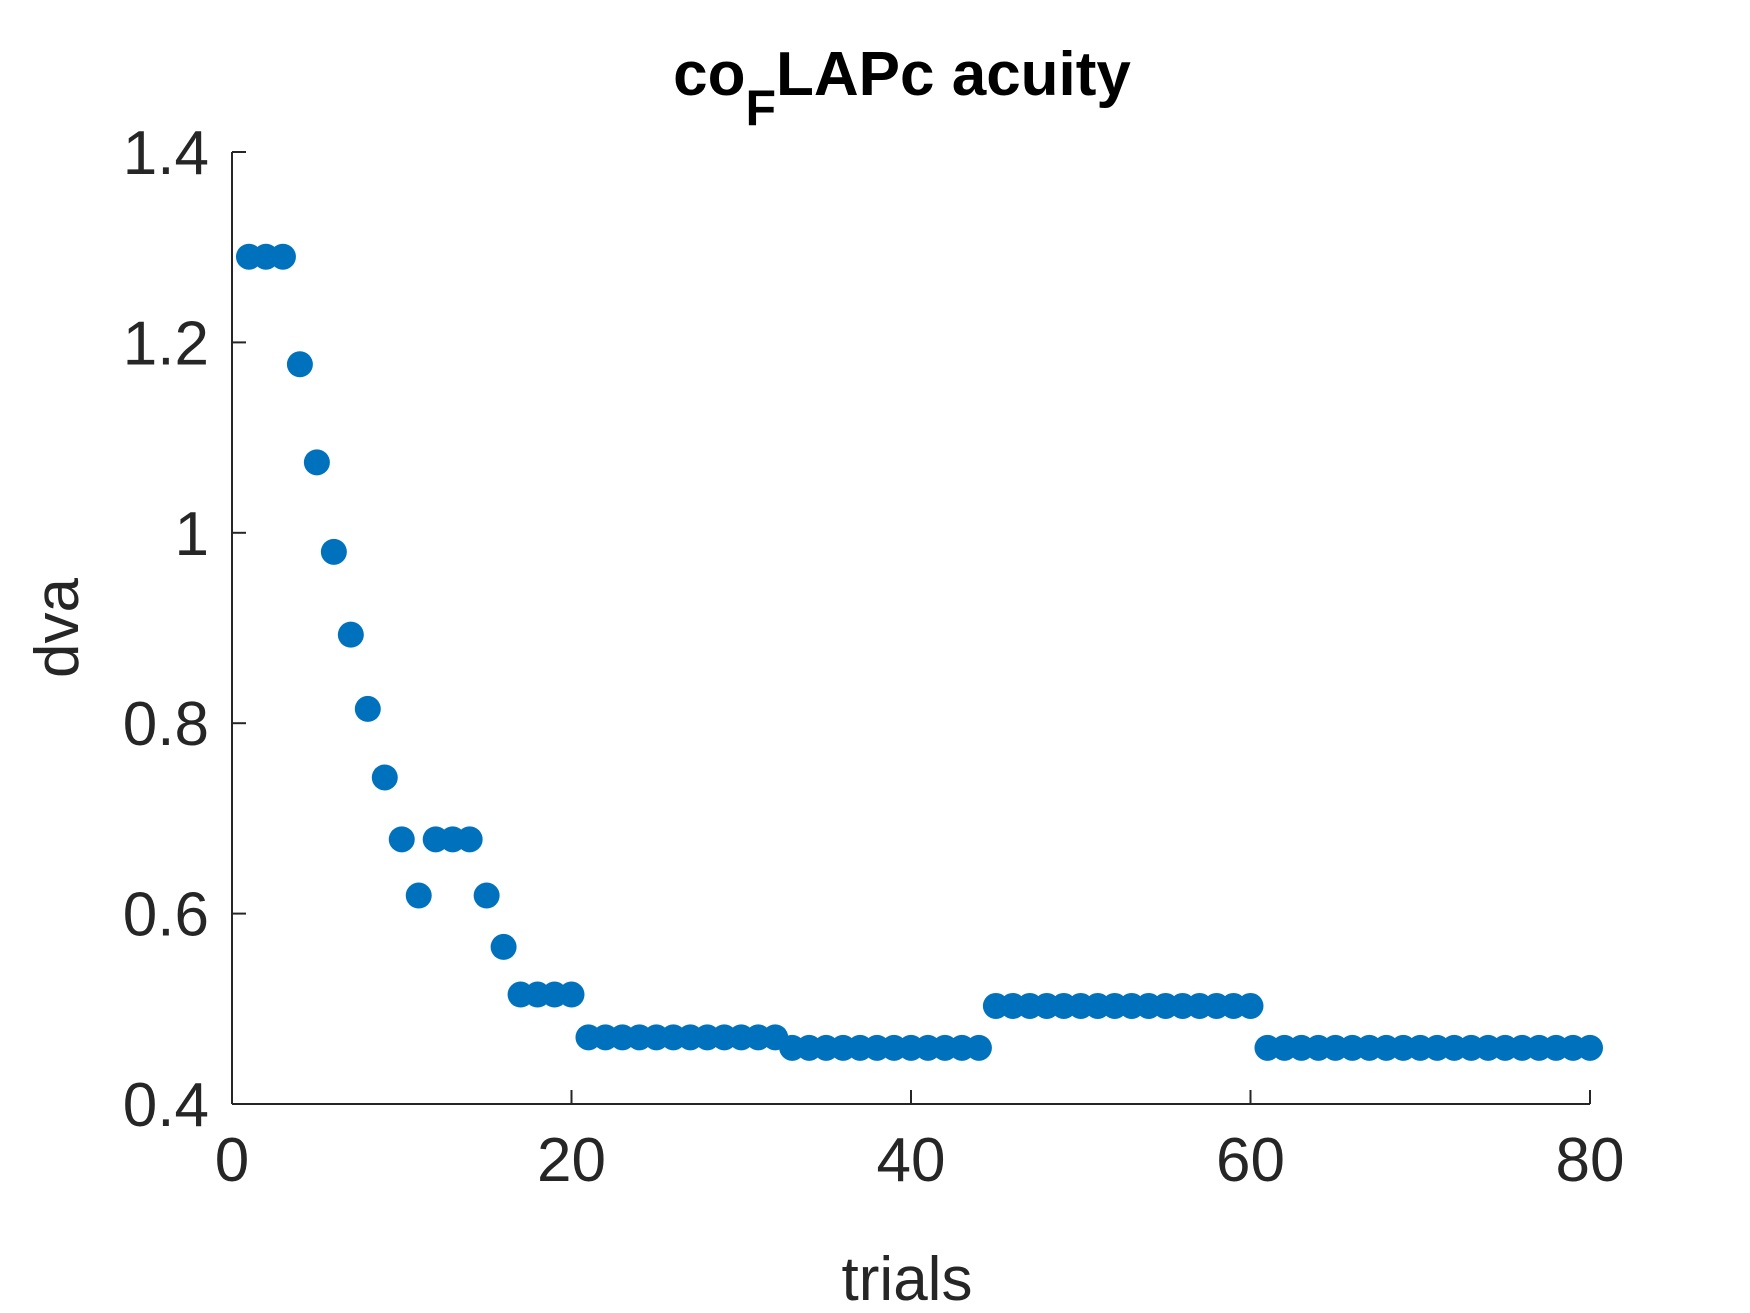 This screenshot has height=1313, width=1750. Describe the element at coordinates (192, 534) in the screenshot. I see `y-tick-label: 1` at that location.